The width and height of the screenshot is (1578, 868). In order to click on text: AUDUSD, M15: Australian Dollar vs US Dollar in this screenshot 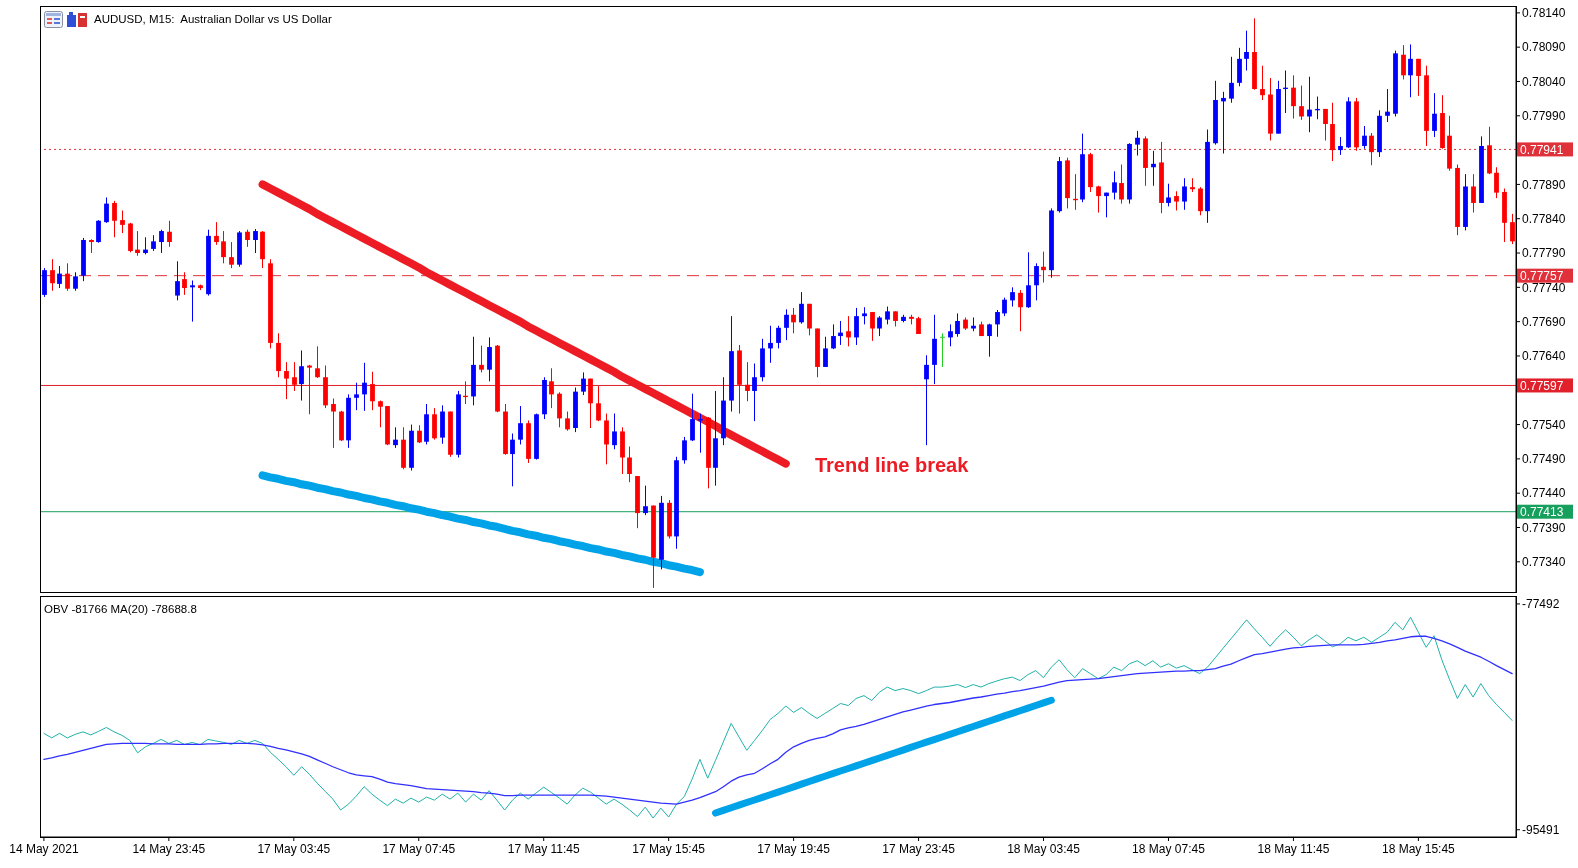, I will do `click(213, 19)`.